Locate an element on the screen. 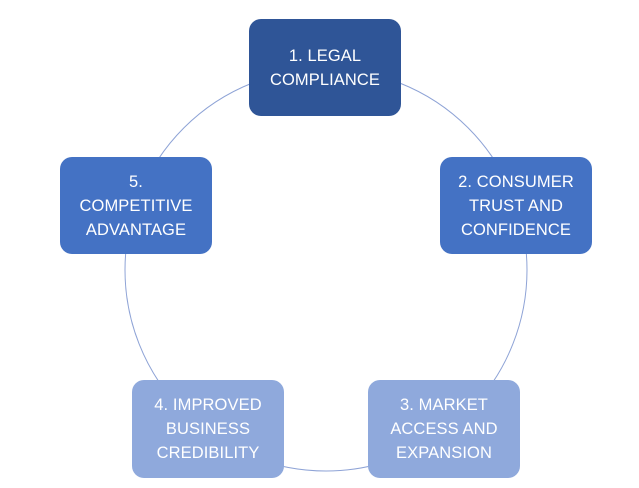  node-4-line-3: CREDIBILITY is located at coordinates (208, 453).